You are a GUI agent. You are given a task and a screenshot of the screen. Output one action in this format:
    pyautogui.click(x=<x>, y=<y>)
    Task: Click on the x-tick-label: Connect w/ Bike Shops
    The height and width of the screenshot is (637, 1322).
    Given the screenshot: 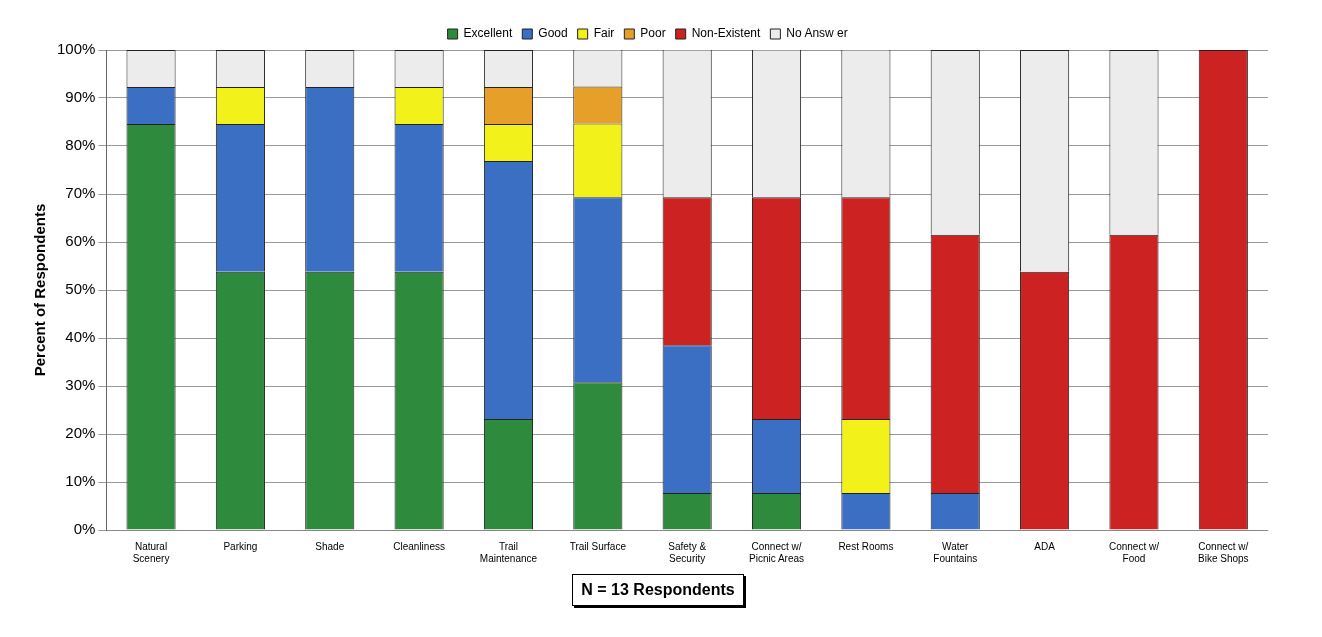 What is the action you would take?
    pyautogui.click(x=1223, y=552)
    